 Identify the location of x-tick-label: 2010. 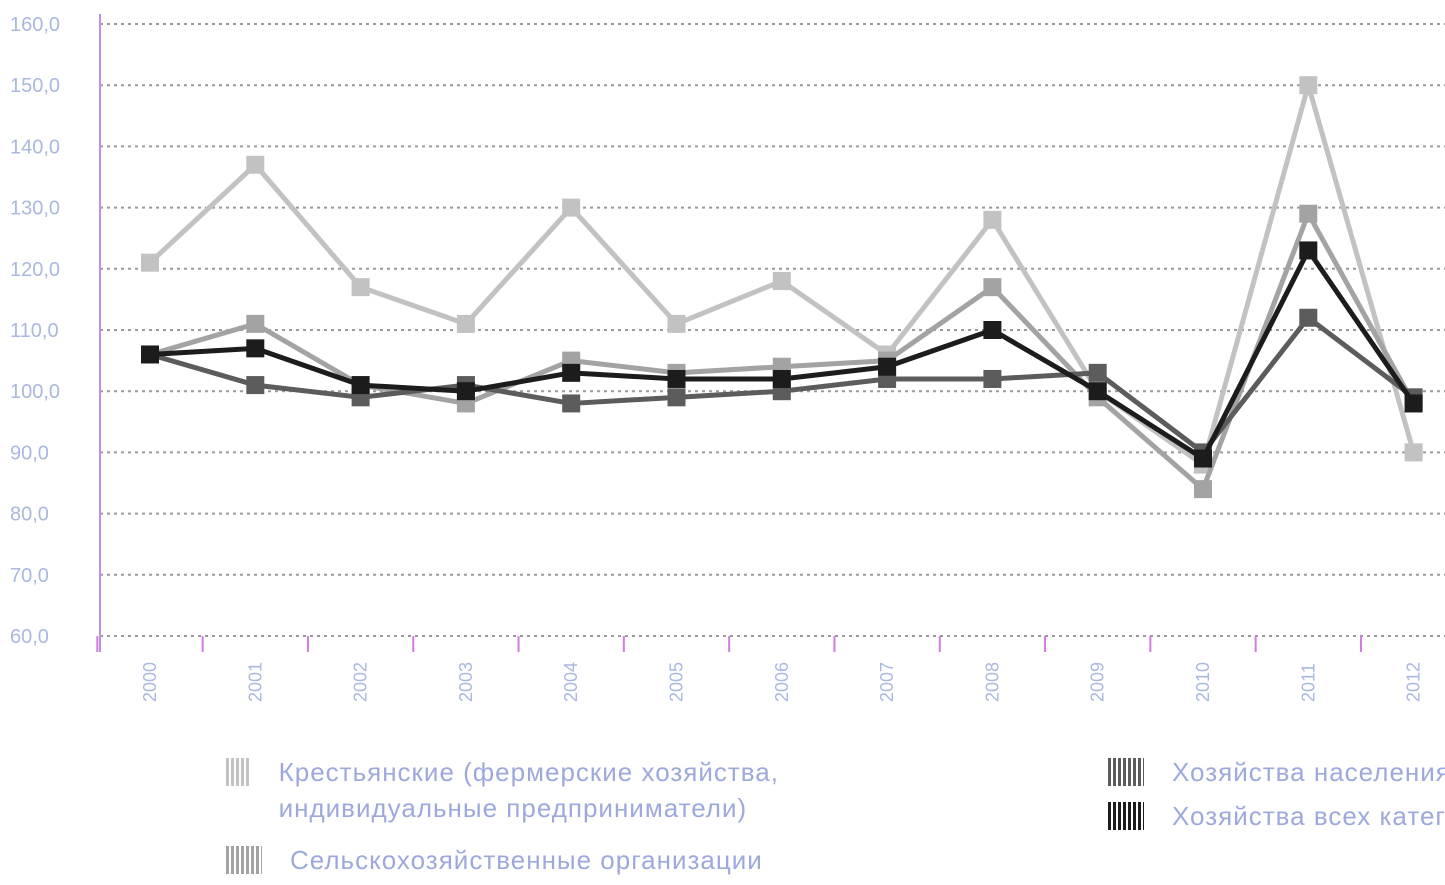
(1203, 682).